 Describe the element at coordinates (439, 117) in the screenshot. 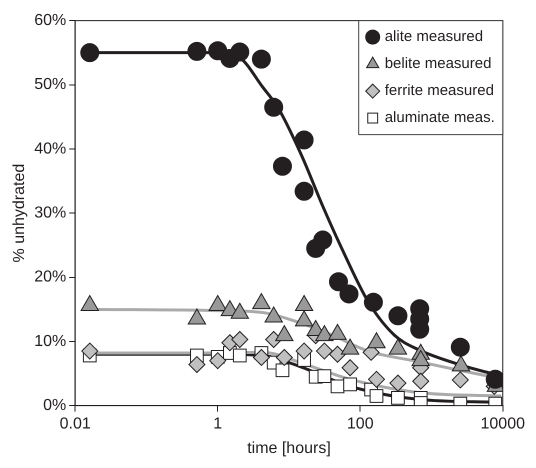

I see `legend-label: aluminate meas.` at that location.